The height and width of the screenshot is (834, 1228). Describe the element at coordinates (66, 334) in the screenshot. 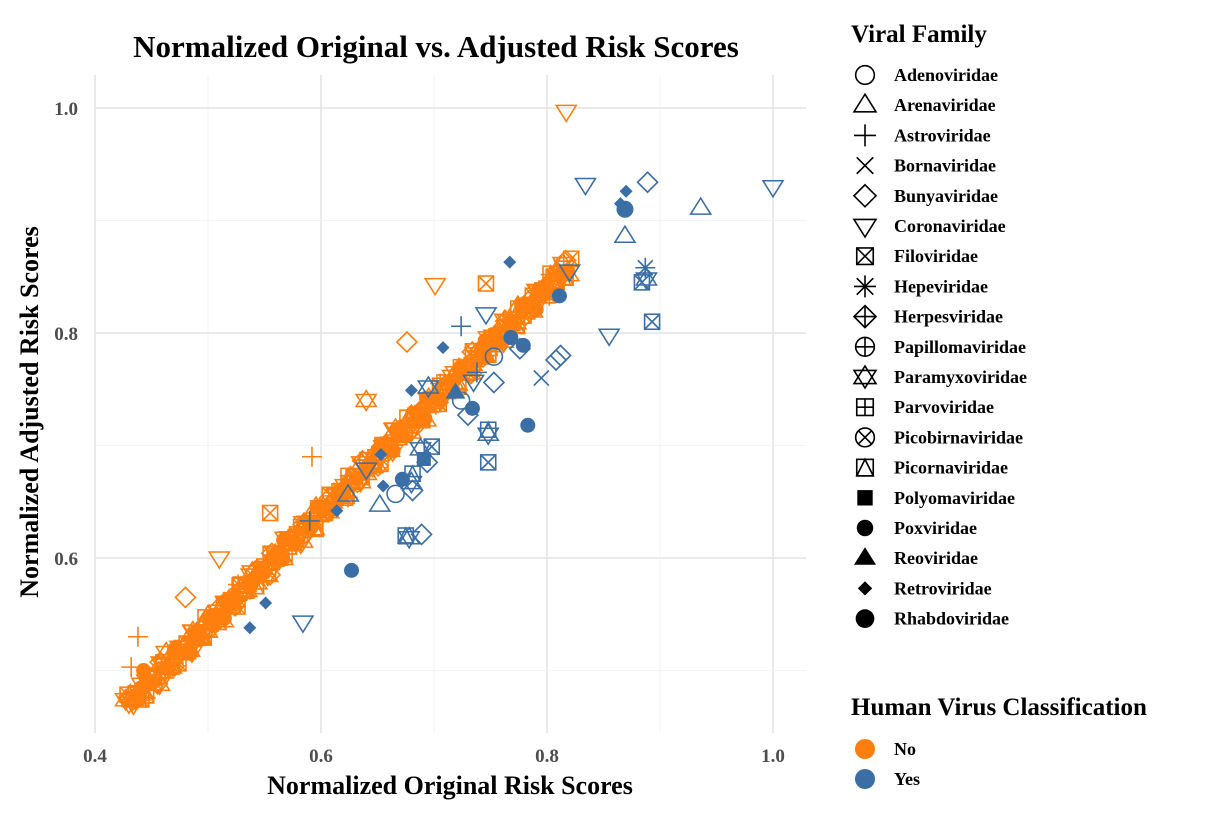

I see `y-tick-label: 0.8` at that location.